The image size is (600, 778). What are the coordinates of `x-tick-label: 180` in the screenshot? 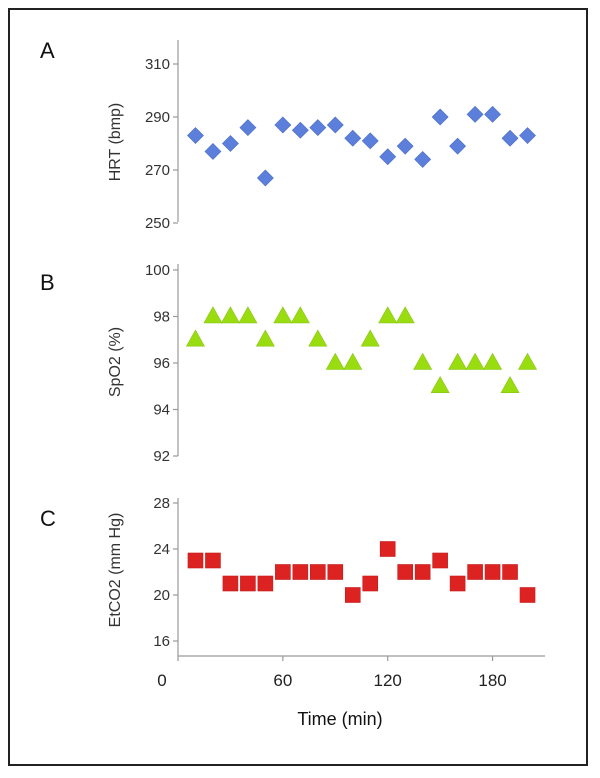 It's located at (492, 680).